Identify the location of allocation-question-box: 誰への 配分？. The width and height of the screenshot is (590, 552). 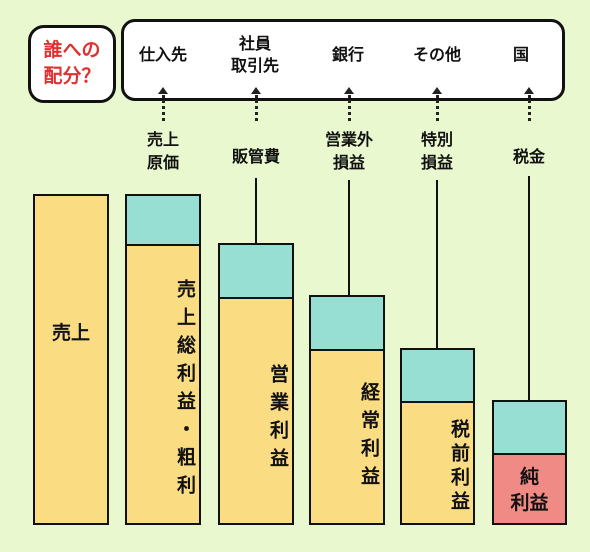
(72, 64).